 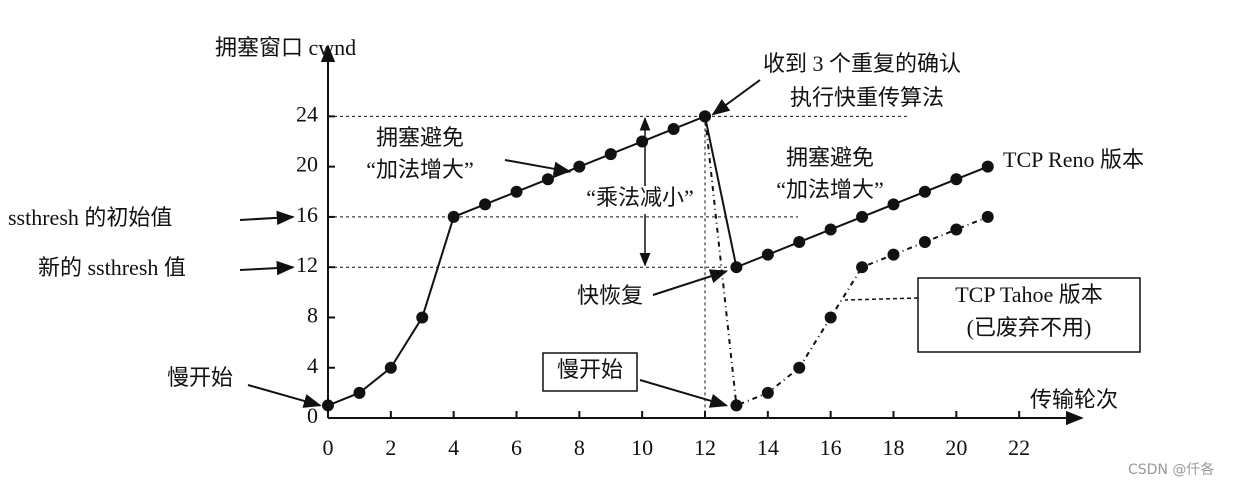 What do you see at coordinates (705, 447) in the screenshot?
I see `x-tick-label: 12` at bounding box center [705, 447].